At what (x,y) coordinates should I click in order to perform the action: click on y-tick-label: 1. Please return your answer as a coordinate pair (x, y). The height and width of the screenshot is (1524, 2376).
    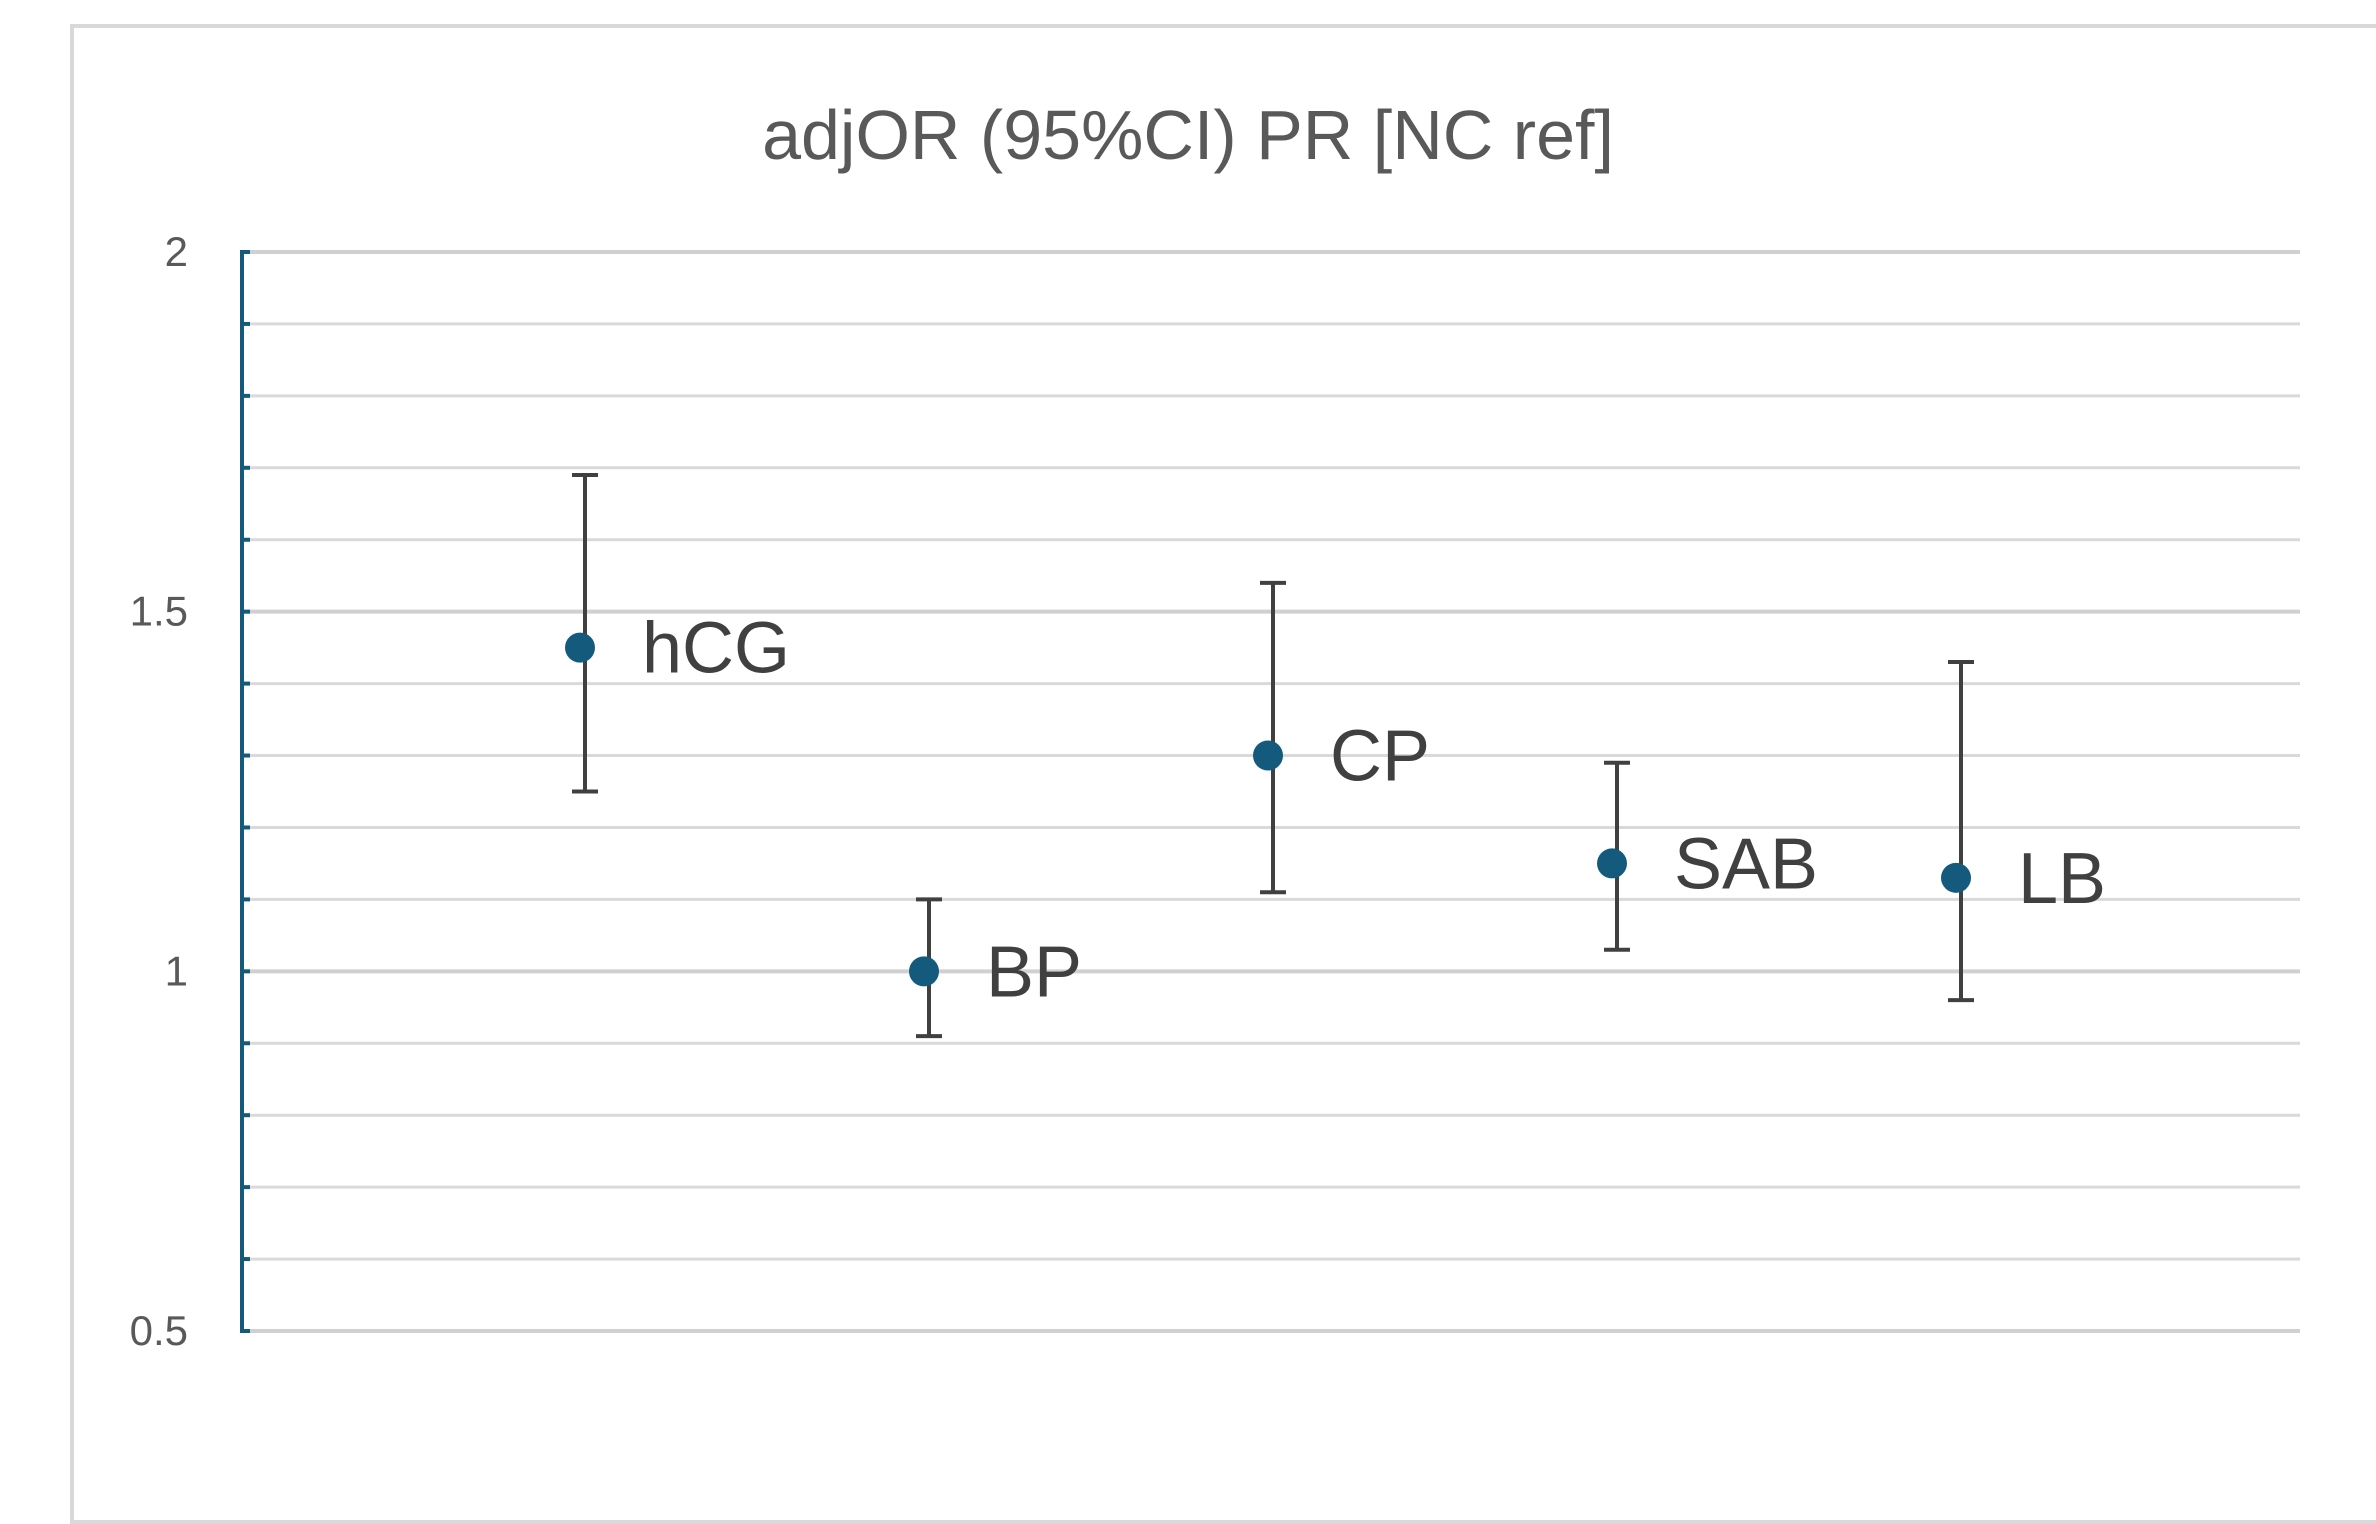
    Looking at the image, I should click on (176, 970).